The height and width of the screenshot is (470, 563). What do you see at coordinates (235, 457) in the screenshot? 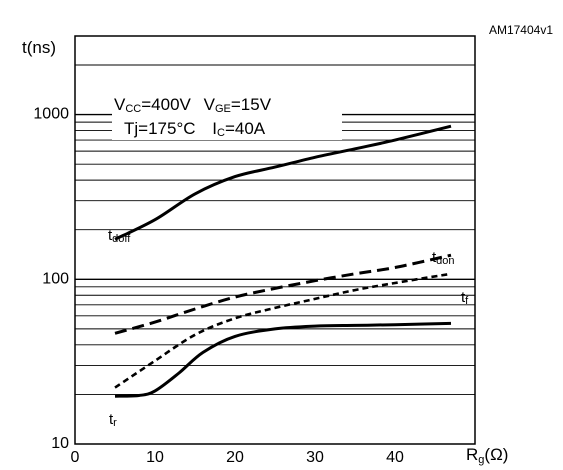
I see `x-tick-label: 20` at bounding box center [235, 457].